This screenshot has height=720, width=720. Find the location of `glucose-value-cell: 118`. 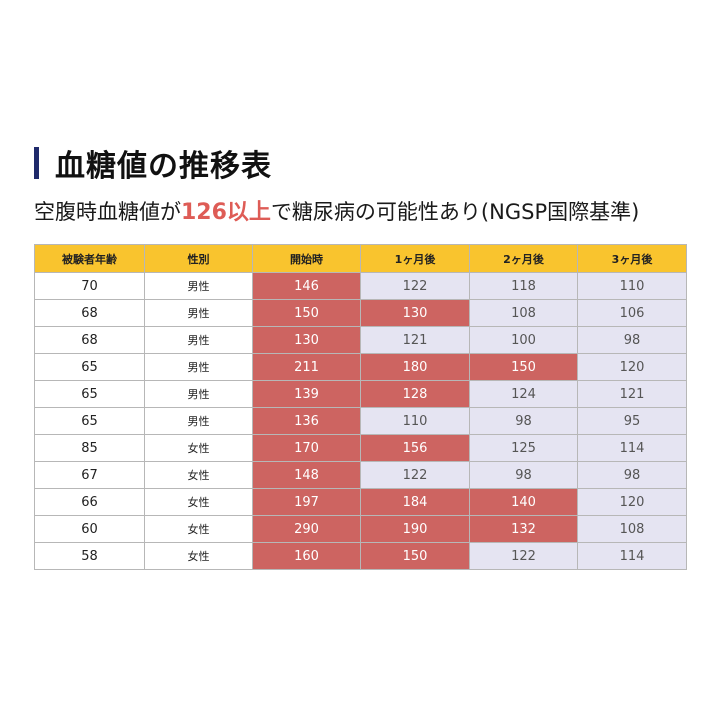

glucose-value-cell: 118 is located at coordinates (523, 286).